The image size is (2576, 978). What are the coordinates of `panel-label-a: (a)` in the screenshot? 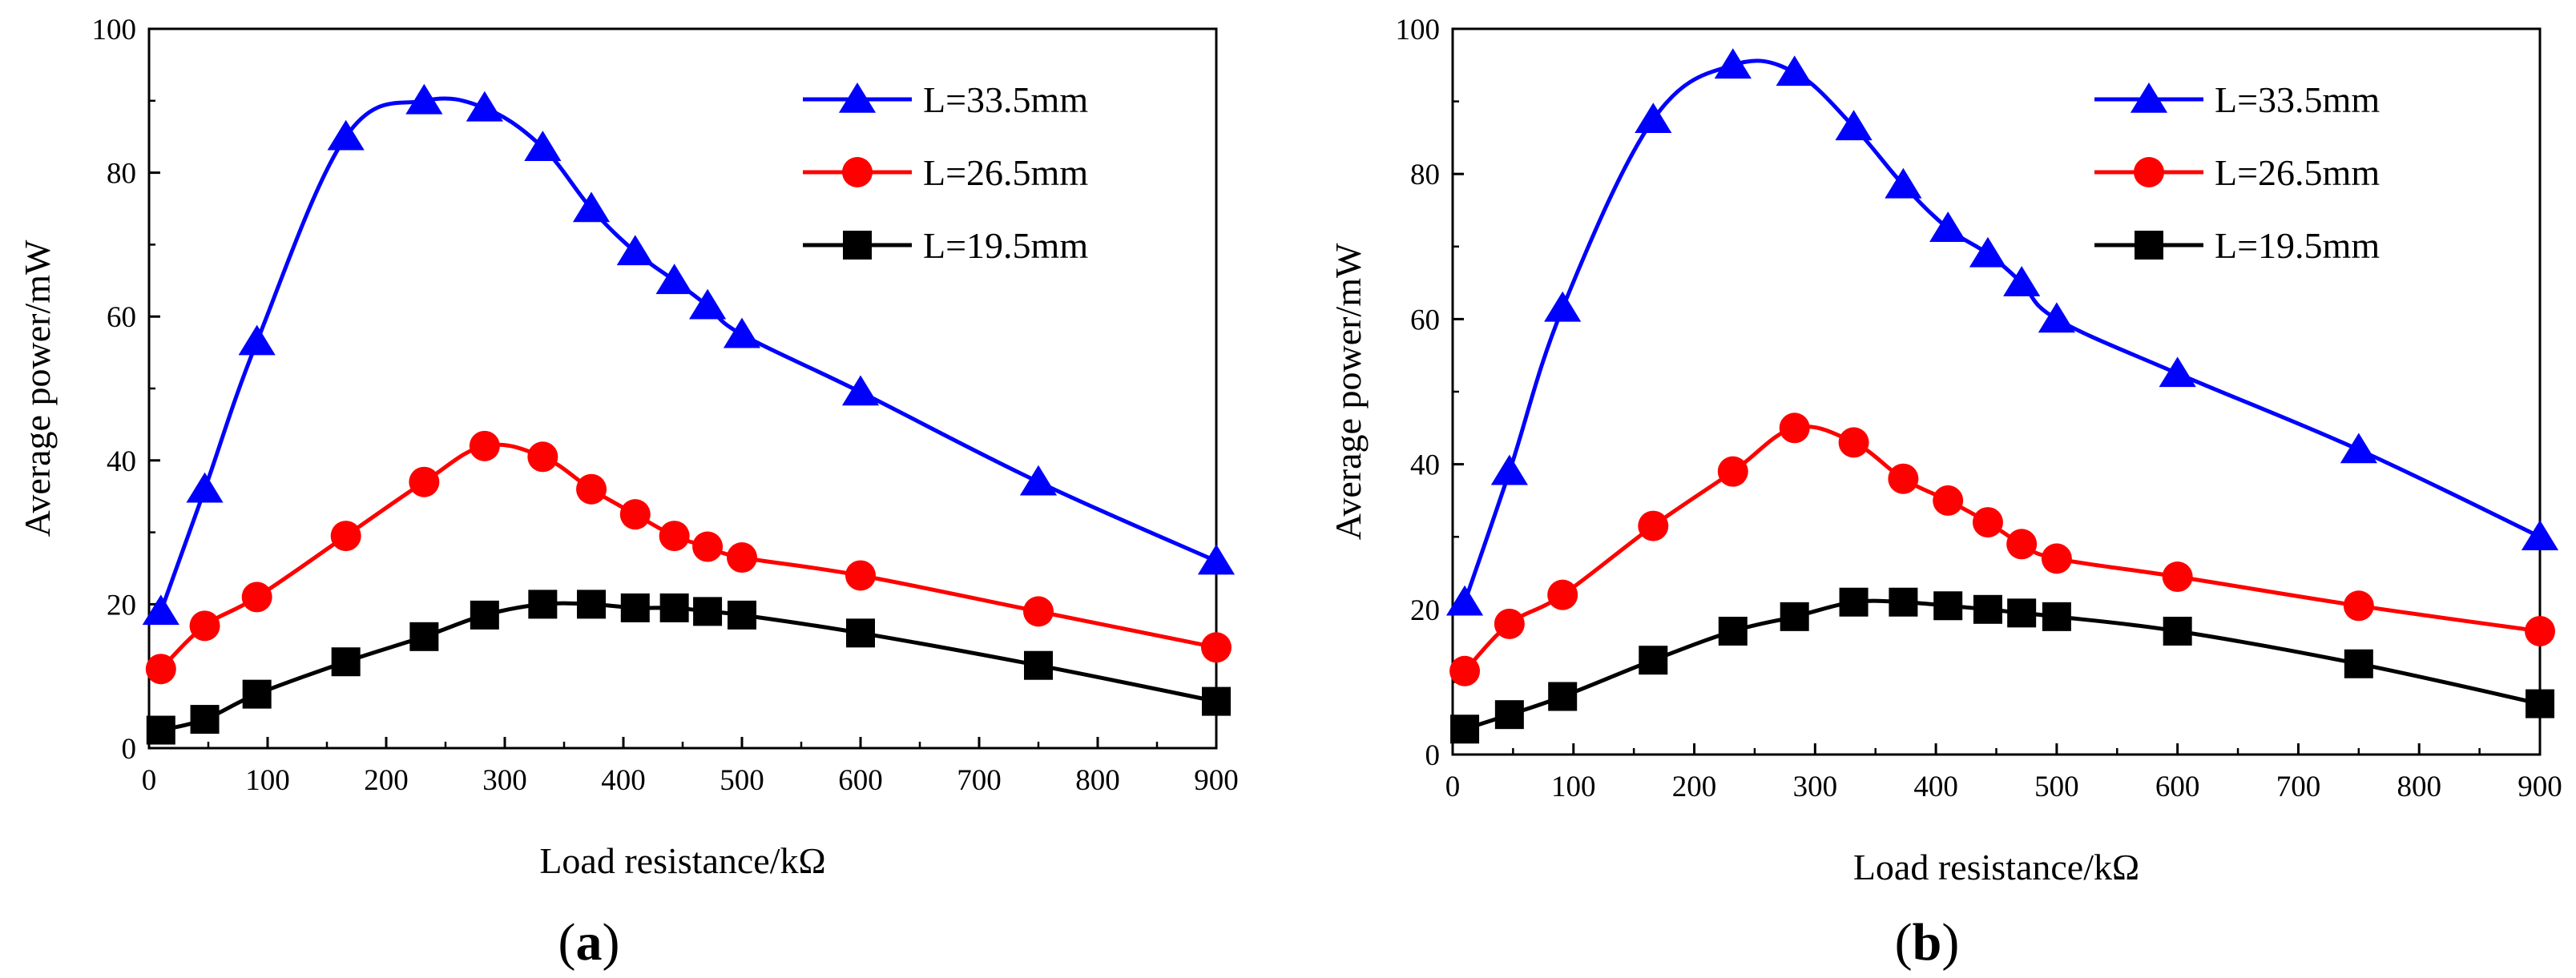 It's located at (589, 942).